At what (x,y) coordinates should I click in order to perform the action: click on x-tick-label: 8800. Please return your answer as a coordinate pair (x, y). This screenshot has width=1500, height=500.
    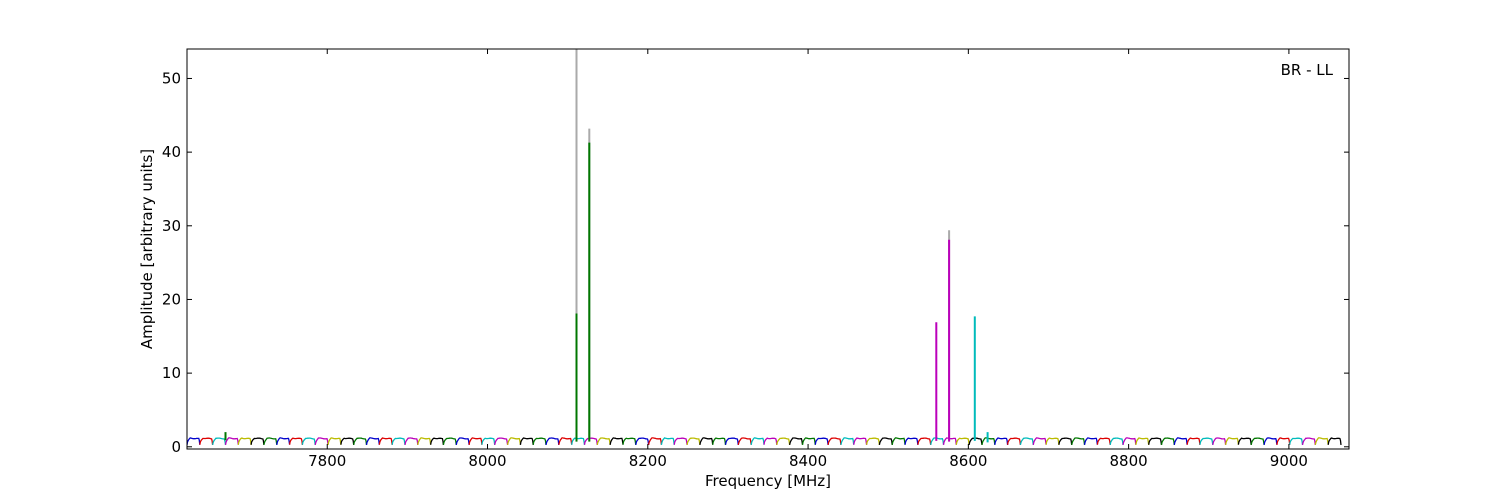
    Looking at the image, I should click on (1129, 461).